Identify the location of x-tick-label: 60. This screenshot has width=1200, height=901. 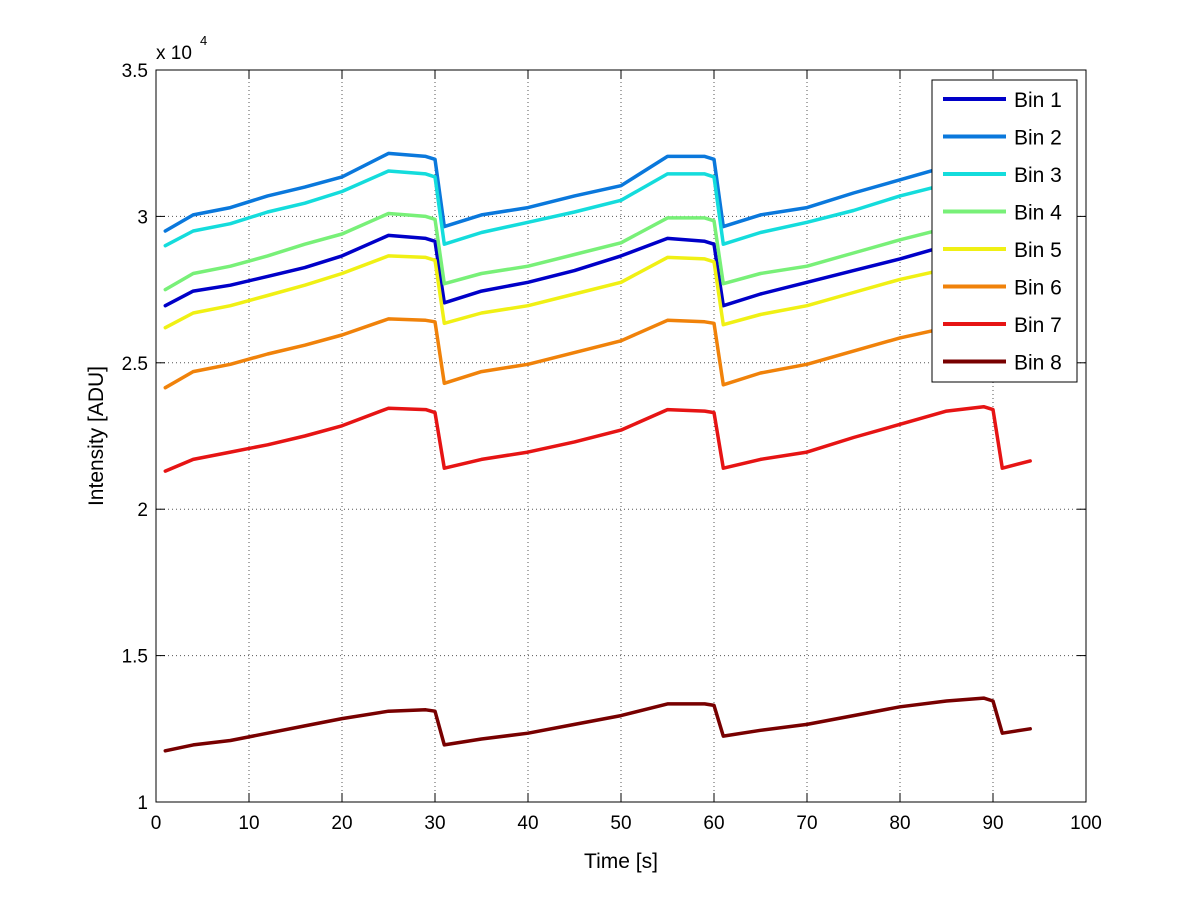
(713, 823).